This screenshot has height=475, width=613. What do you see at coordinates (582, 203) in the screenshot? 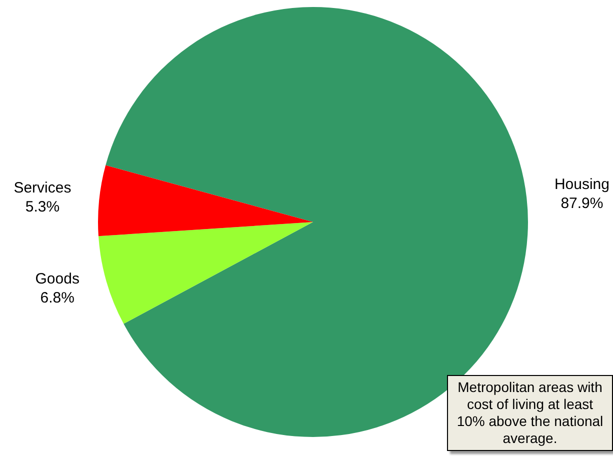
I see `data-label: 87.9%` at bounding box center [582, 203].